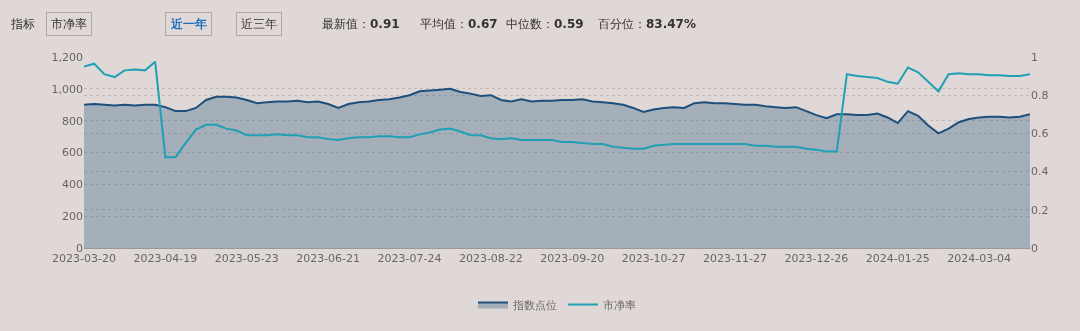 The width and height of the screenshot is (1080, 331). What do you see at coordinates (72, 121) in the screenshot?
I see `y-tick-label: 800` at bounding box center [72, 121].